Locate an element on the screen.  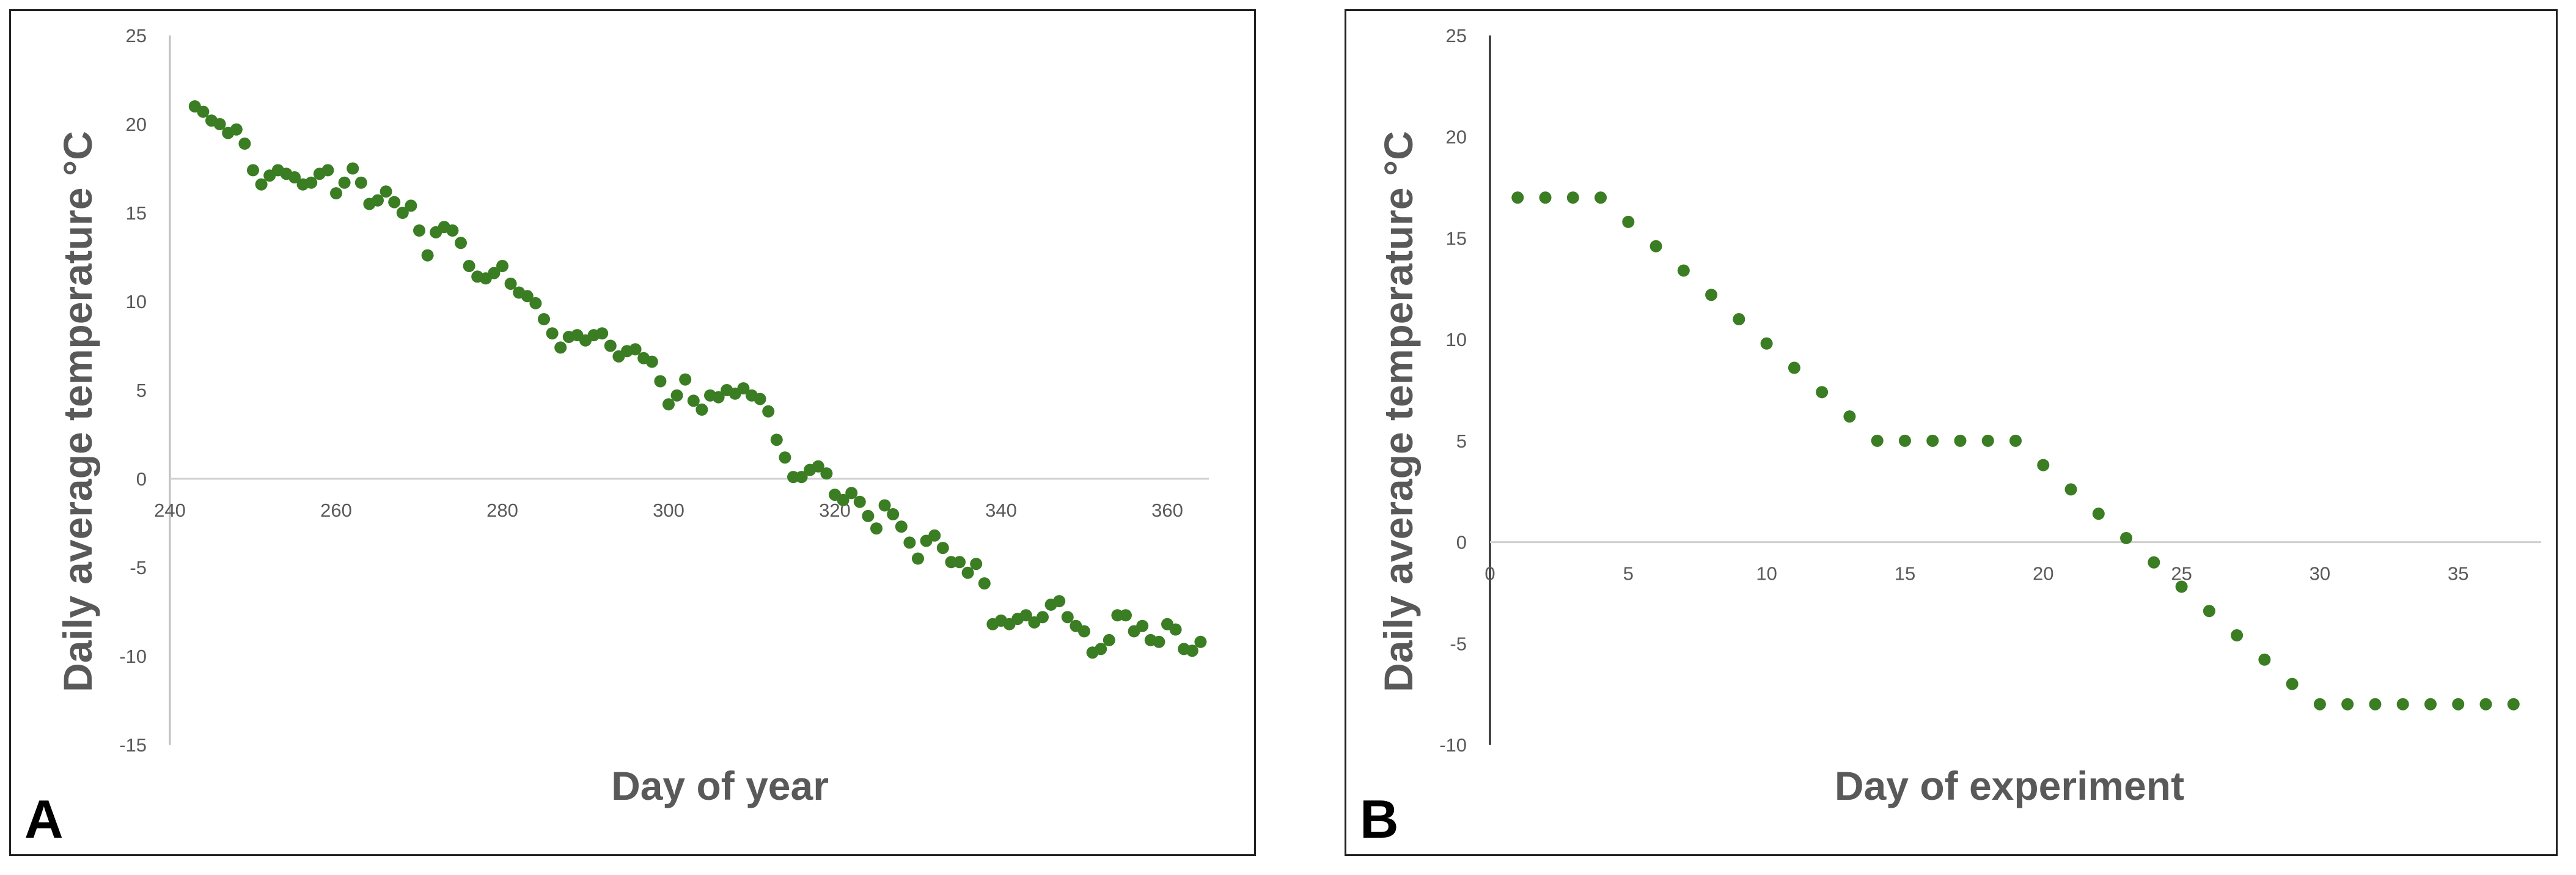
y-tick-label: 25 is located at coordinates (1456, 35).